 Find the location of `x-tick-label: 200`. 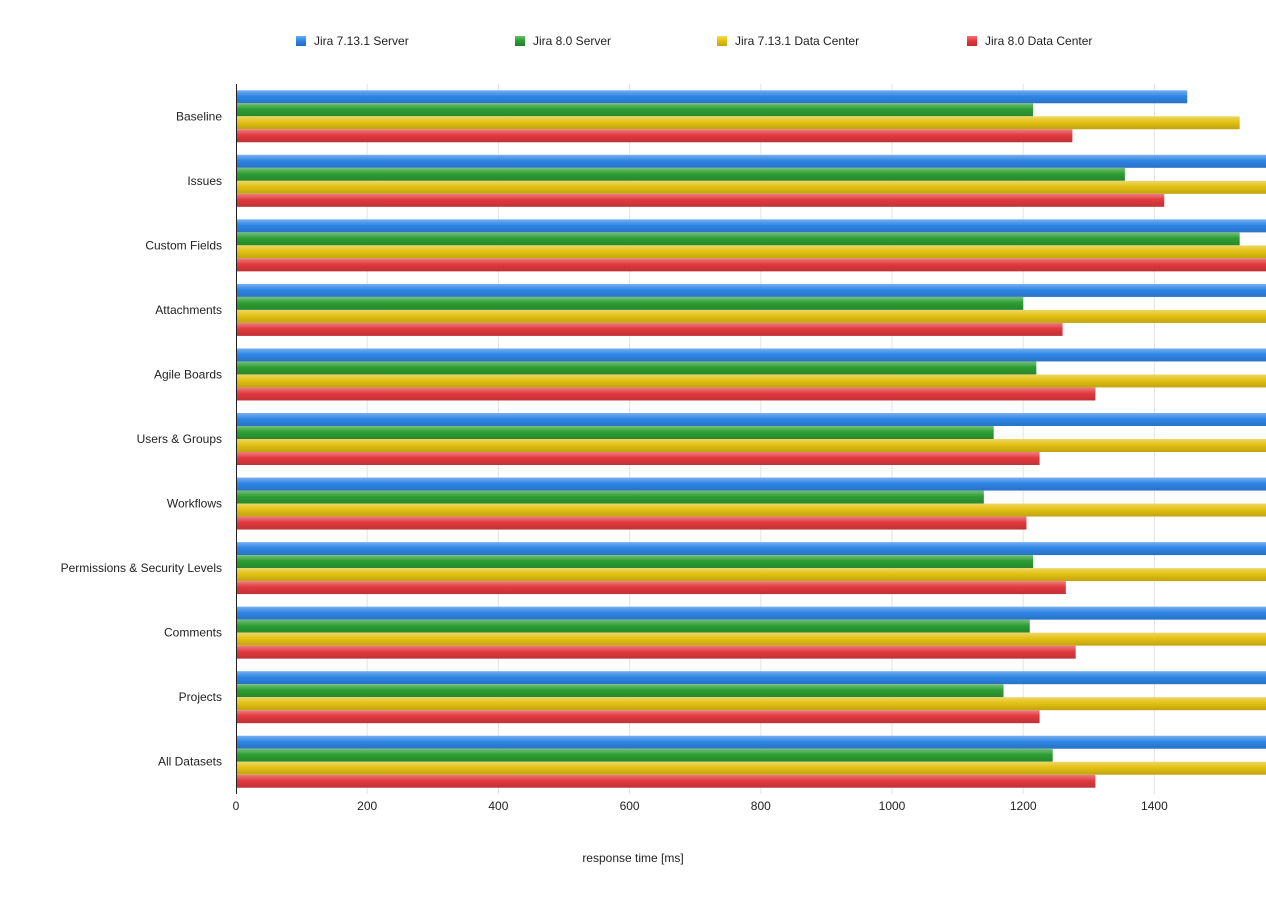

x-tick-label: 200 is located at coordinates (367, 806).